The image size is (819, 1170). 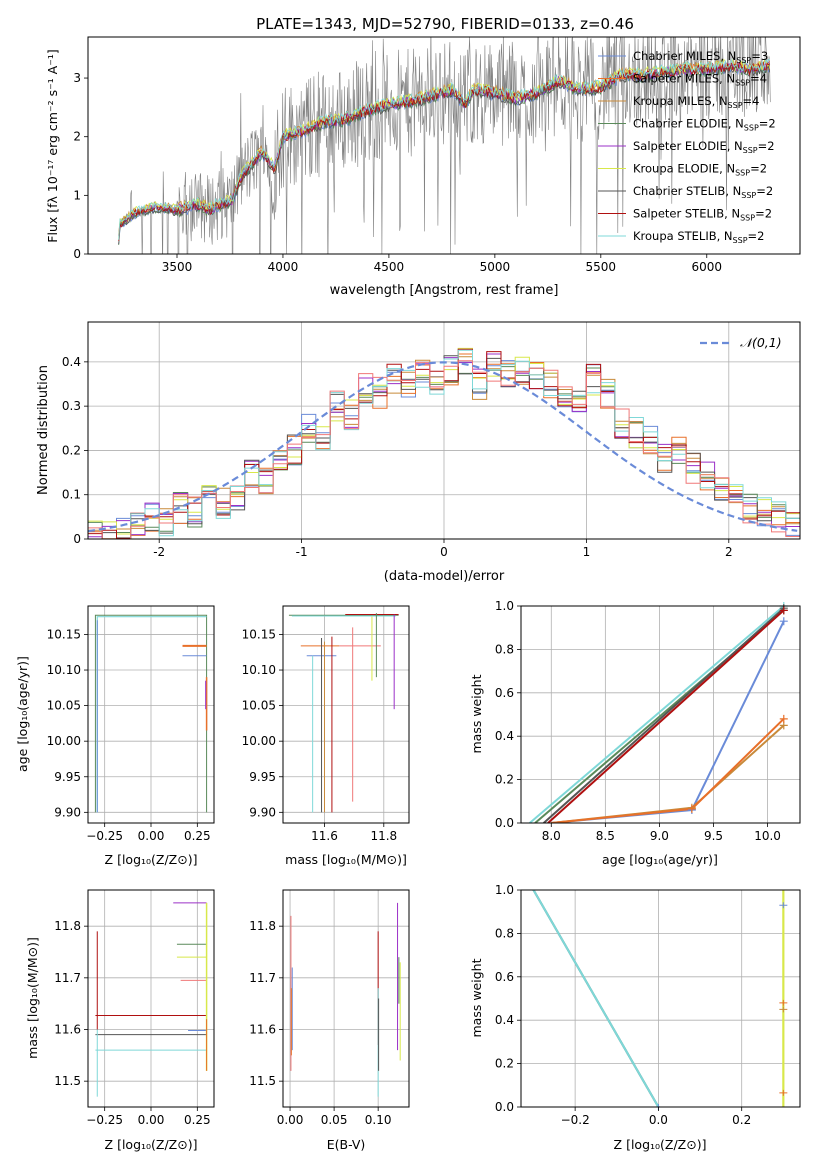 What do you see at coordinates (729, 552) in the screenshot?
I see `x-tick-label: 2` at bounding box center [729, 552].